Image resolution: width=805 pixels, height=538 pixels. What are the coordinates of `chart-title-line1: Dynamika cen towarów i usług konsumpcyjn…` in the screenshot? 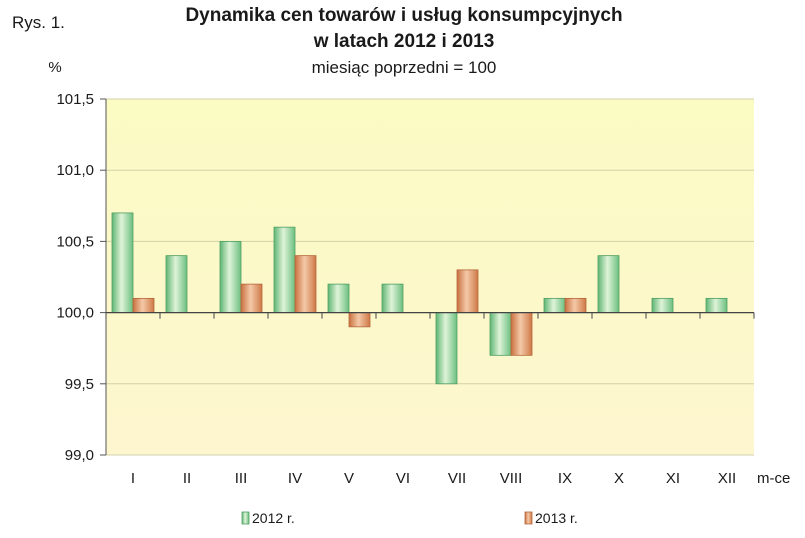 It's located at (403, 15).